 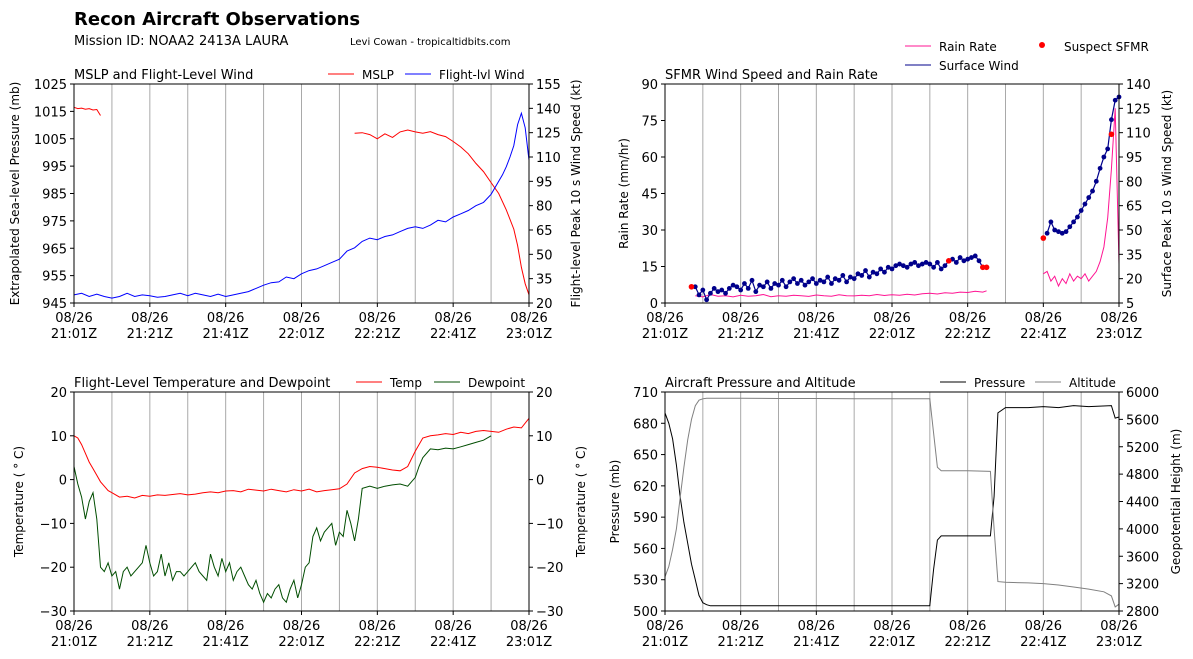 What do you see at coordinates (1134, 255) in the screenshot?
I see `y-tick-label-right: 35` at bounding box center [1134, 255].